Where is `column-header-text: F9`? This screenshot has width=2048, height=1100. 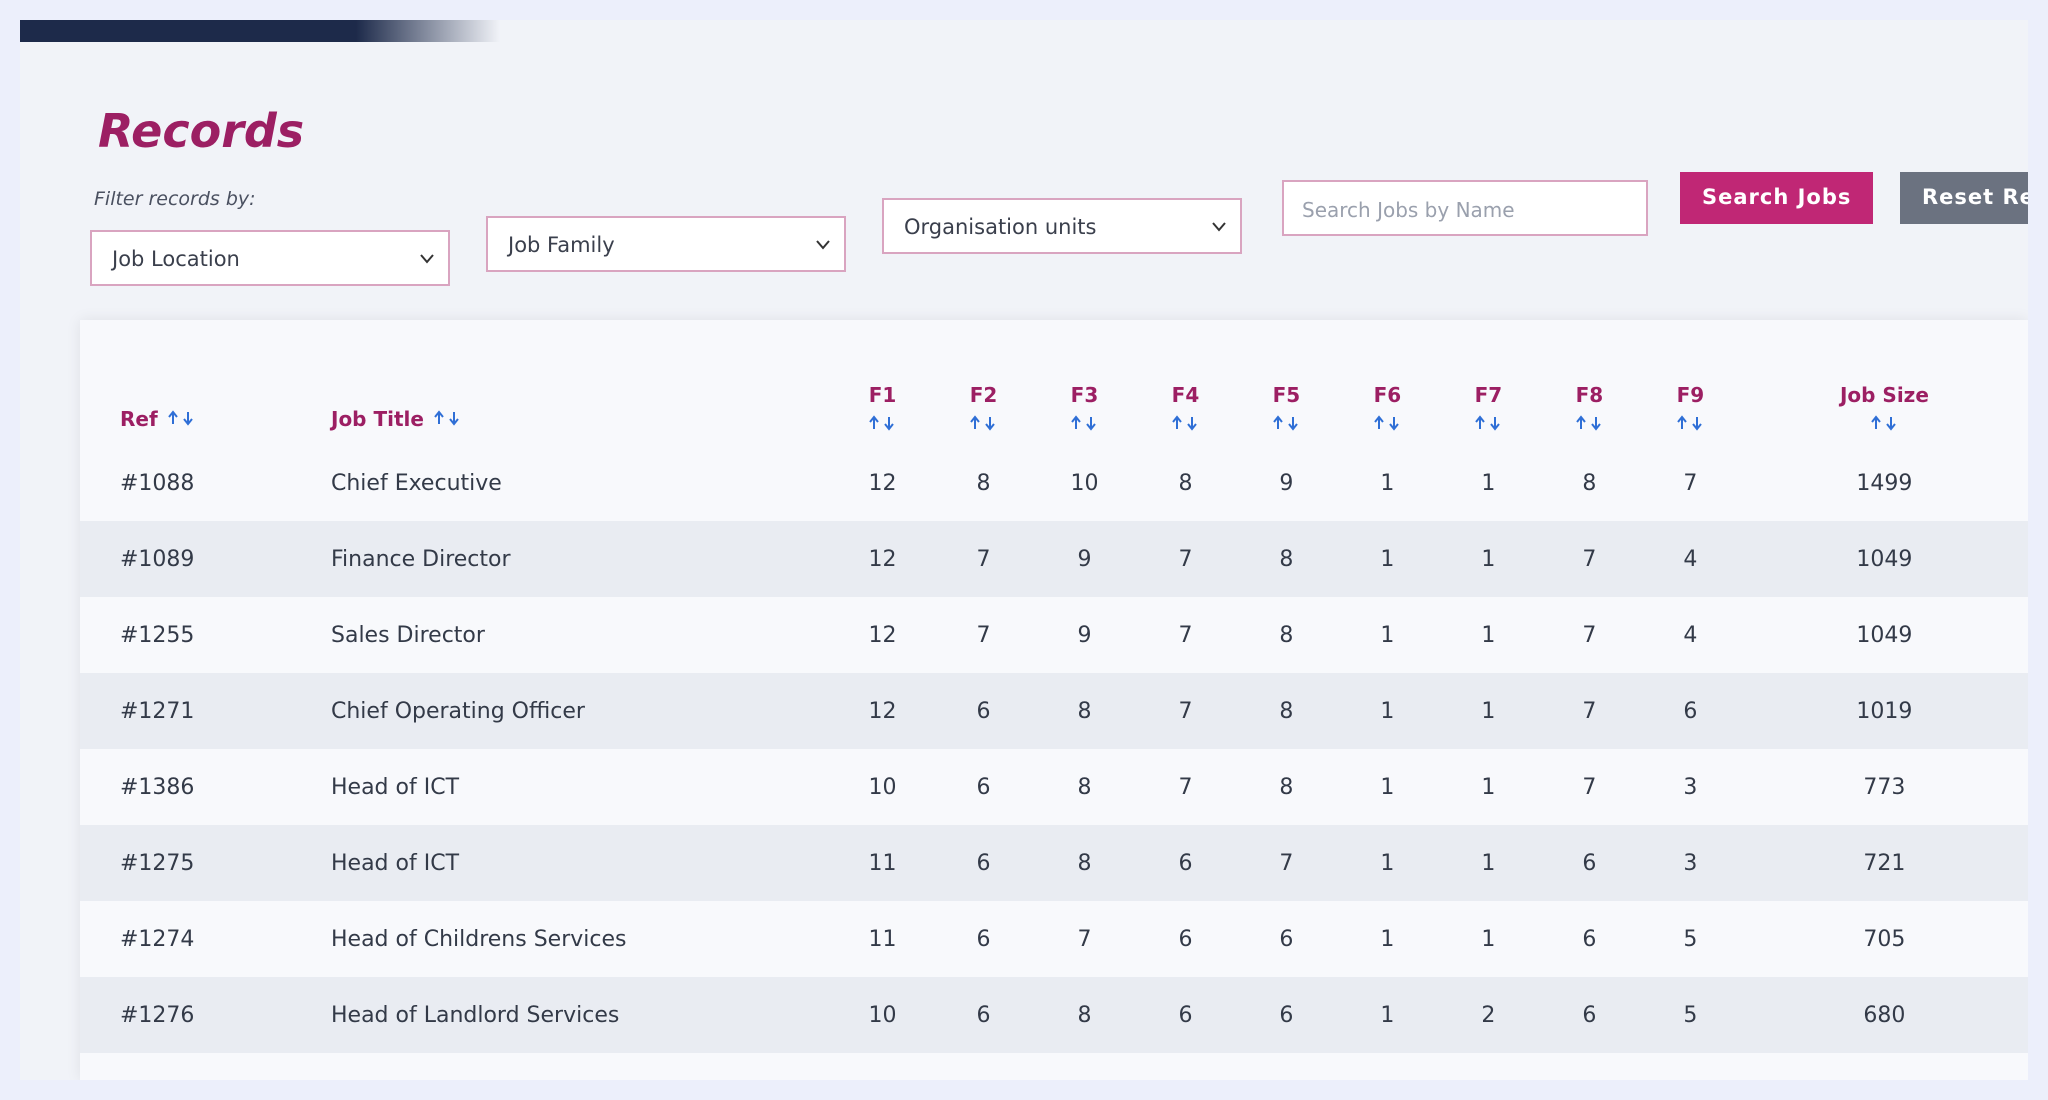 column-header-text: F9 is located at coordinates (1690, 395).